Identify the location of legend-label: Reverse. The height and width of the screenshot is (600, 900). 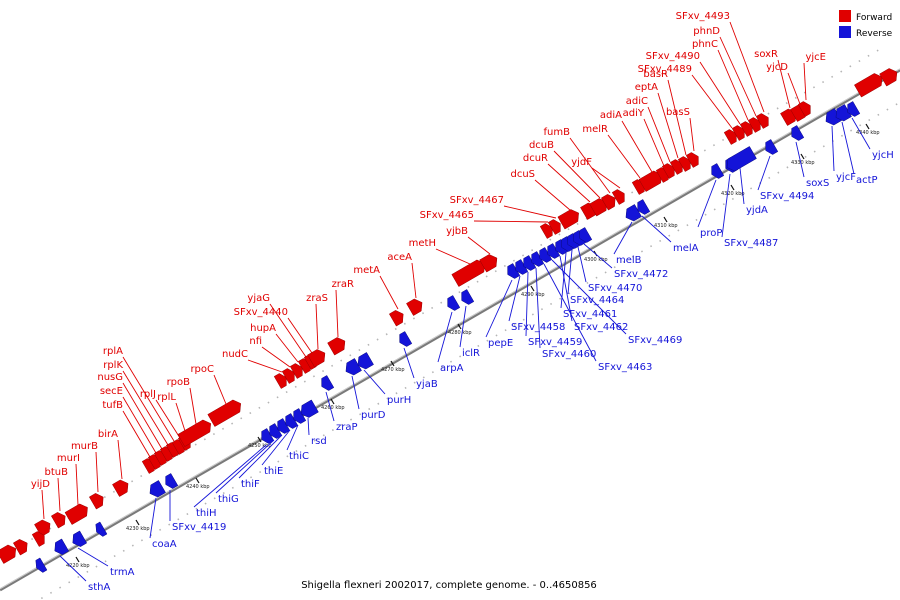
(874, 34).